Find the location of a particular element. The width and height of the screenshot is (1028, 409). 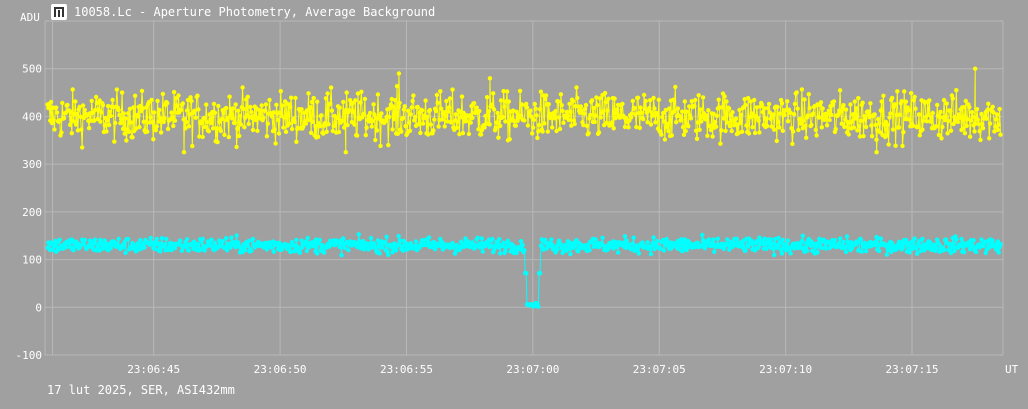

lightcurve-app-icon is located at coordinates (59, 12).